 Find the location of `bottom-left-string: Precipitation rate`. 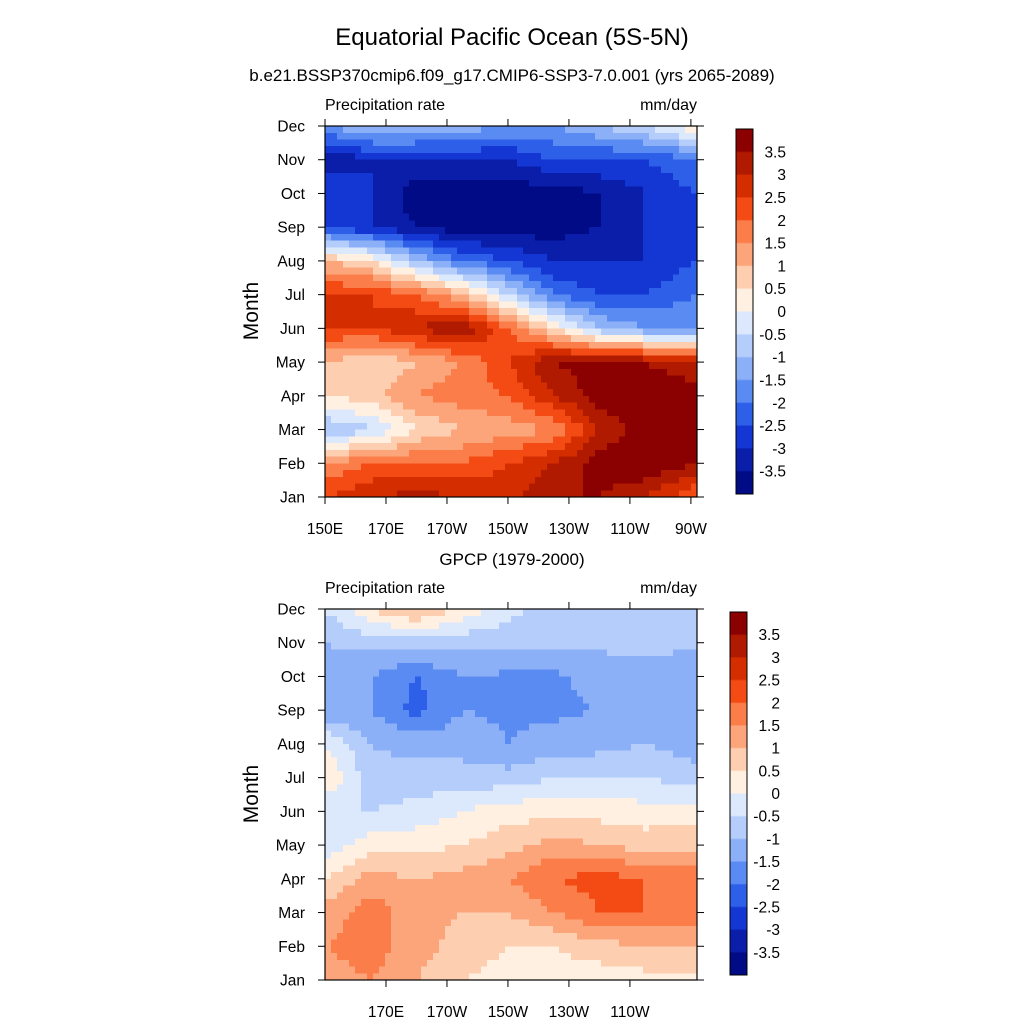

bottom-left-string: Precipitation rate is located at coordinates (385, 588).